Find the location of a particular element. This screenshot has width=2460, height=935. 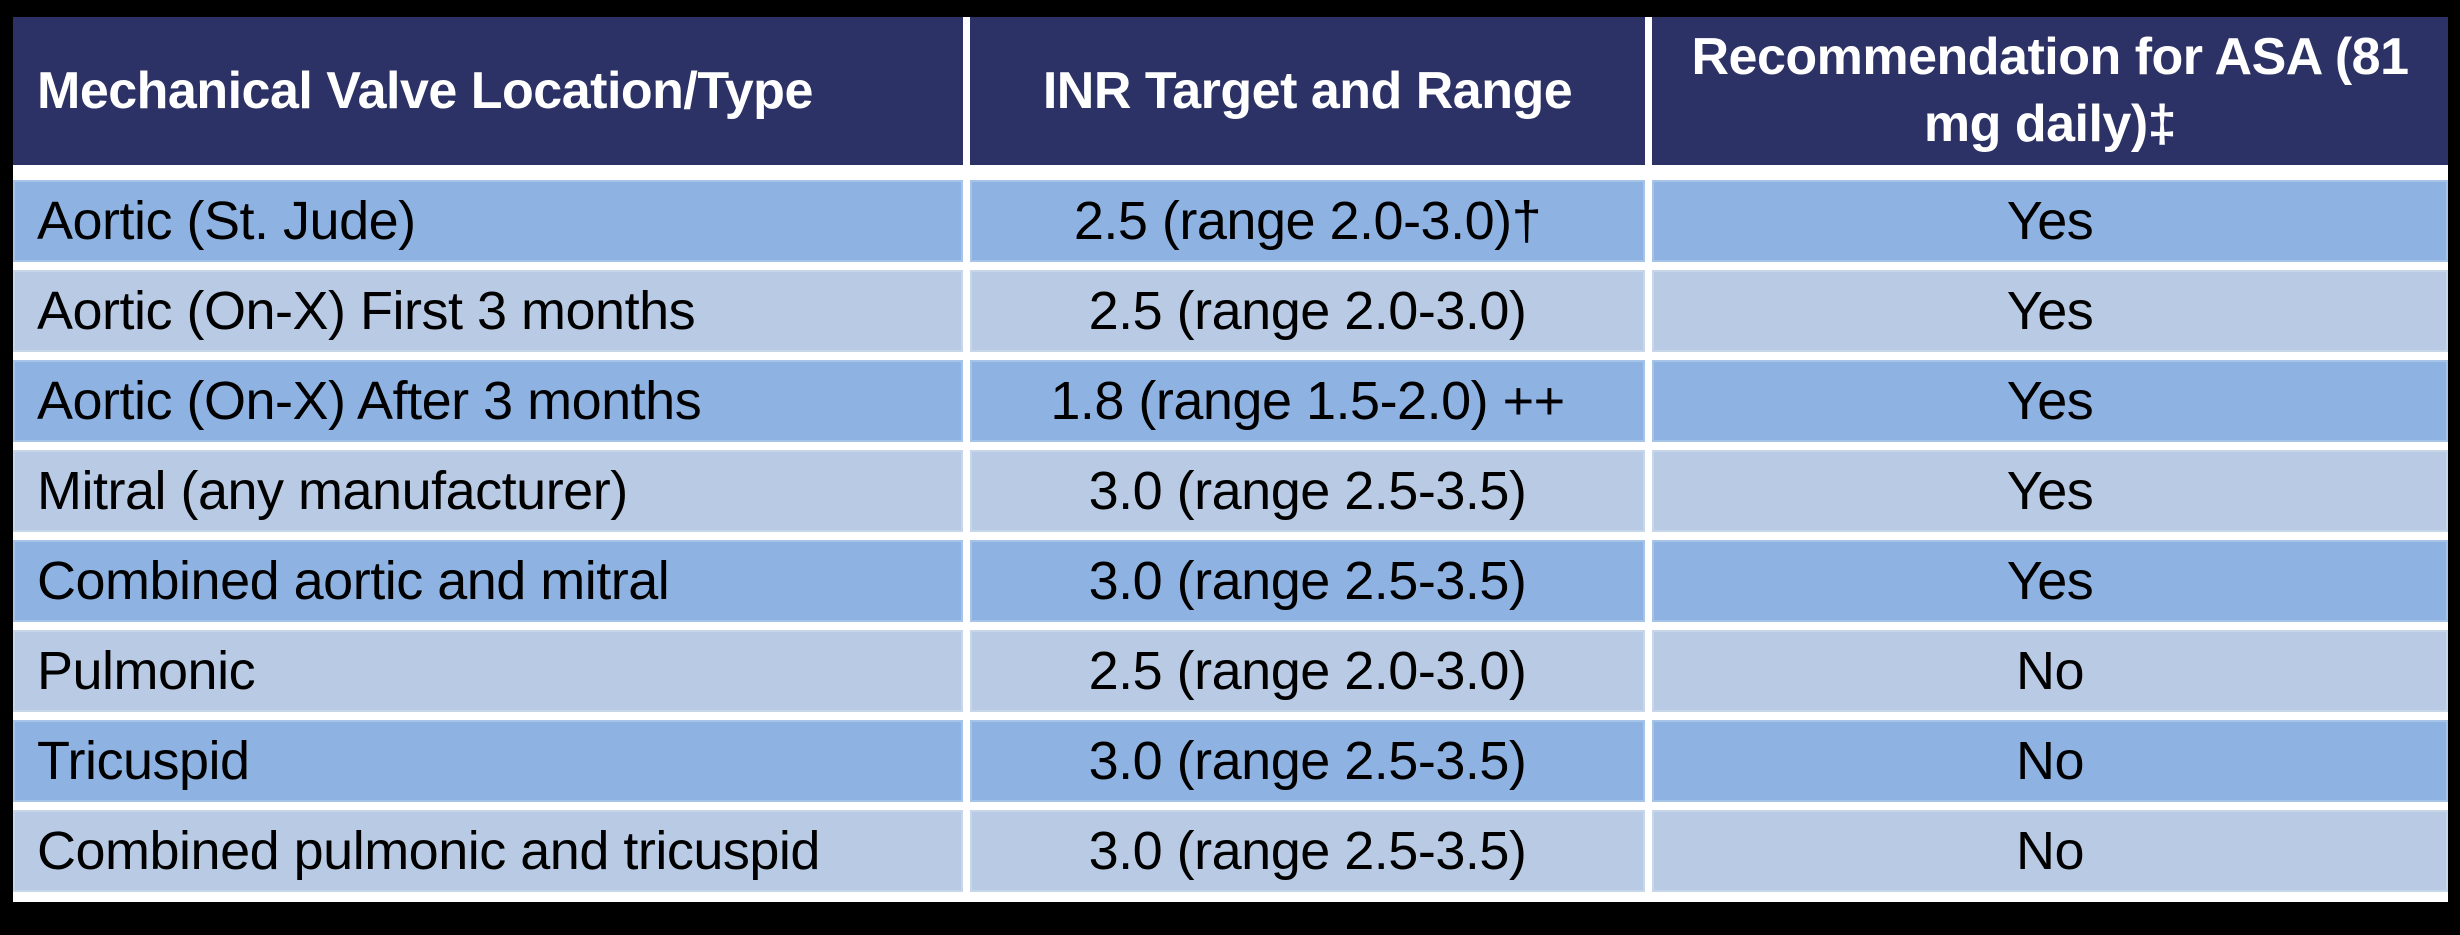

cell-valve-location: Aortic (On-X) First 3 months is located at coordinates (488, 311).